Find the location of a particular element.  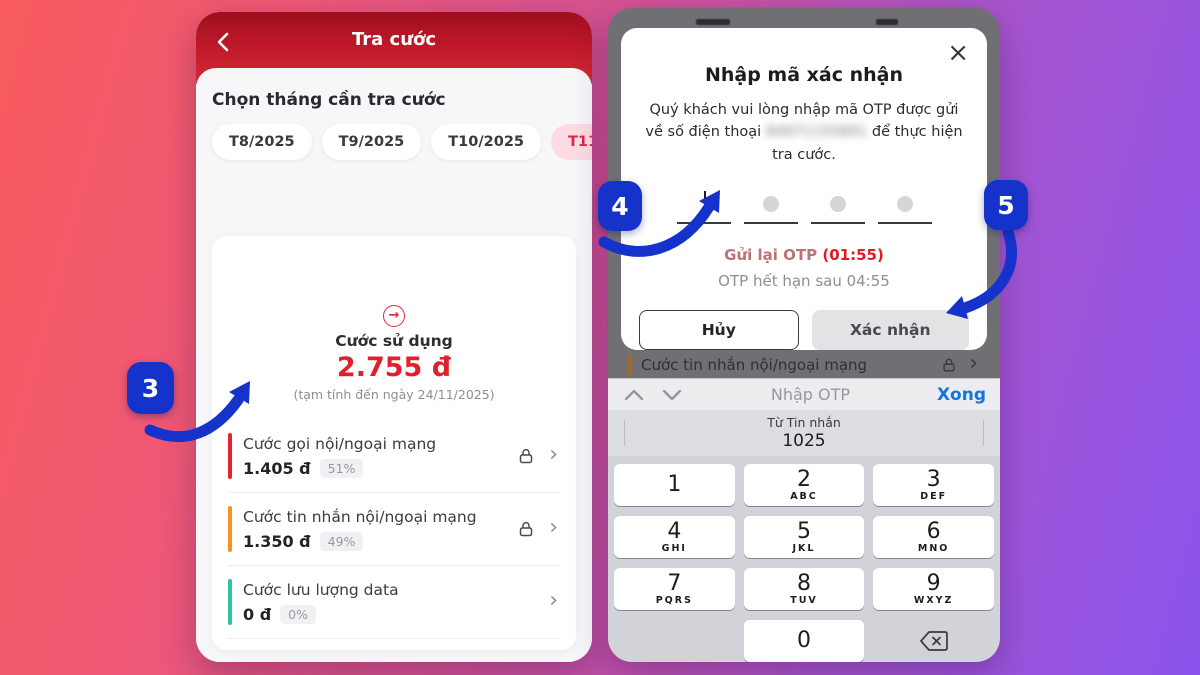

usage-list: Cước gọi nội/ngoại mạng 1.405 đ 51% is located at coordinates (394, 535).